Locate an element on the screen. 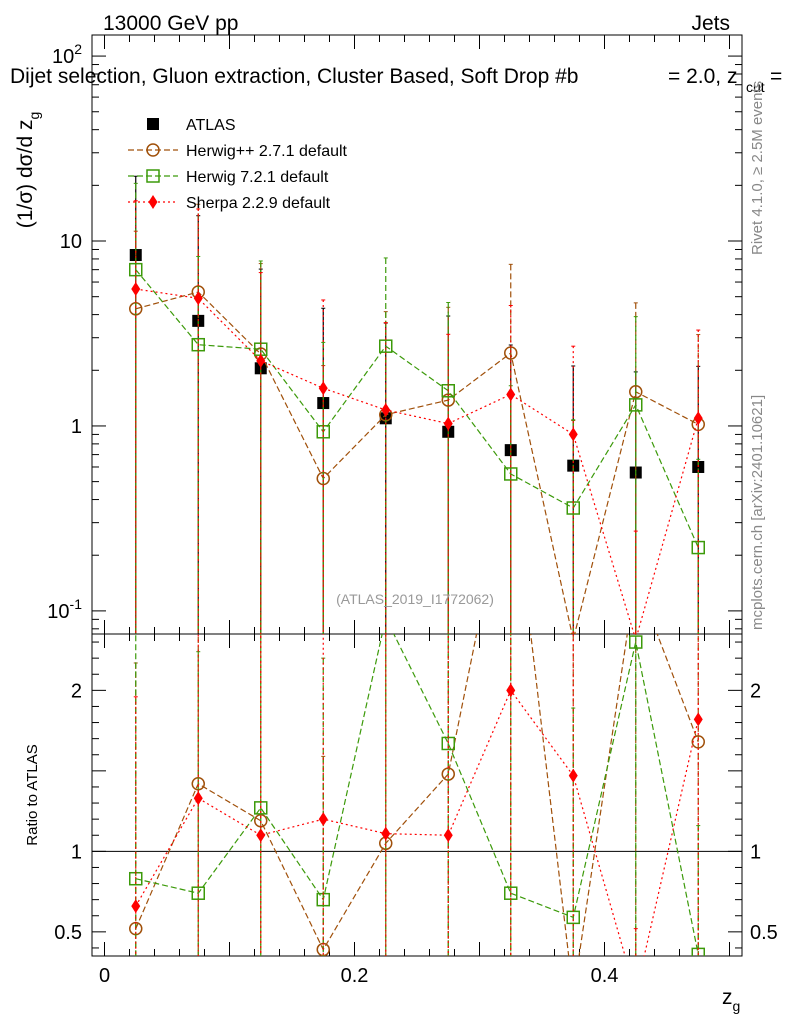  mcplots-label: mcplots.cern.ch [arXiv:2401.10621] is located at coordinates (757, 512).